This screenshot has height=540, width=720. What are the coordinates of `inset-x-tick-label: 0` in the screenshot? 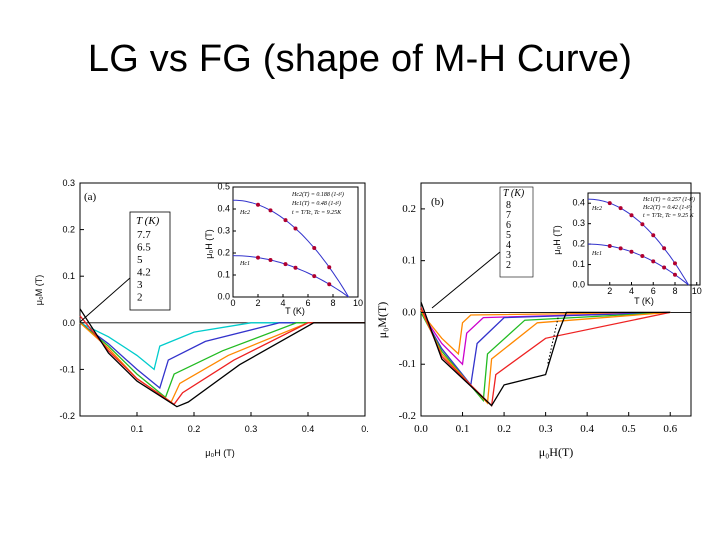 It's located at (232, 303).